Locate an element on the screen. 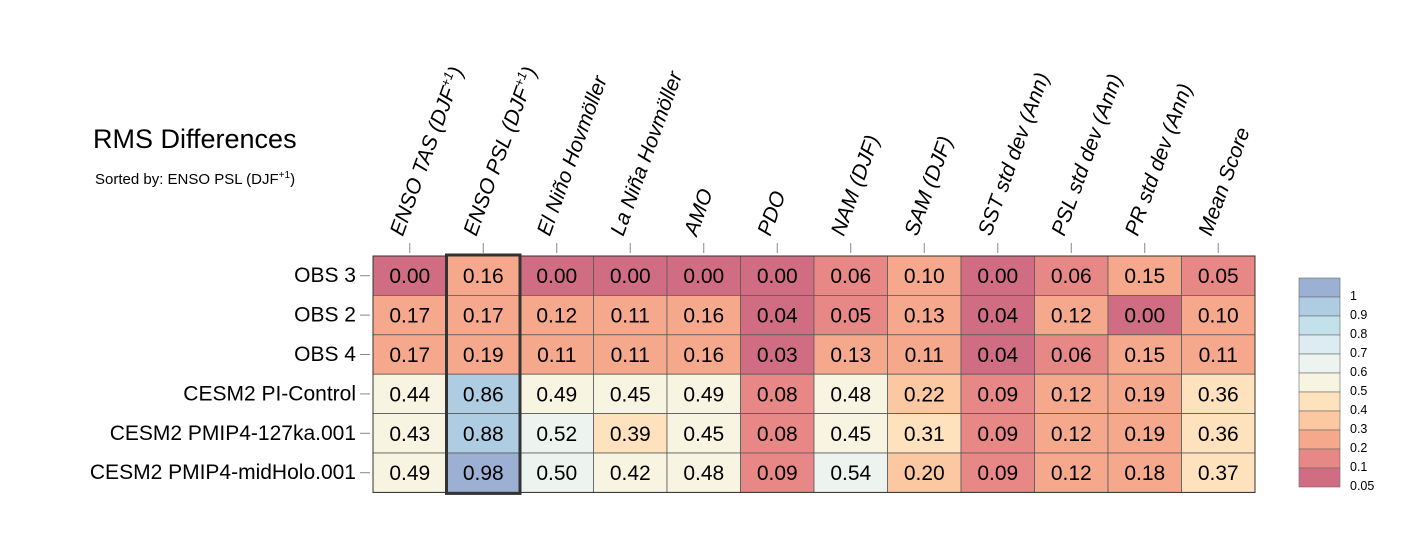 The width and height of the screenshot is (1403, 539). row-label: CESM2 PMIP4-midHolo.001 is located at coordinates (223, 472).